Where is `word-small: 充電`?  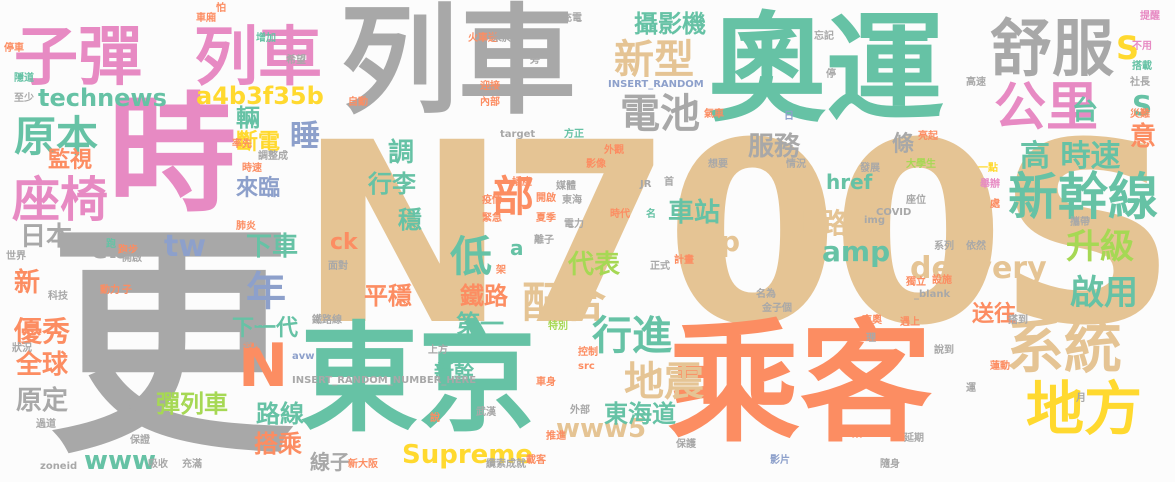
word-small: 充電 is located at coordinates (572, 18).